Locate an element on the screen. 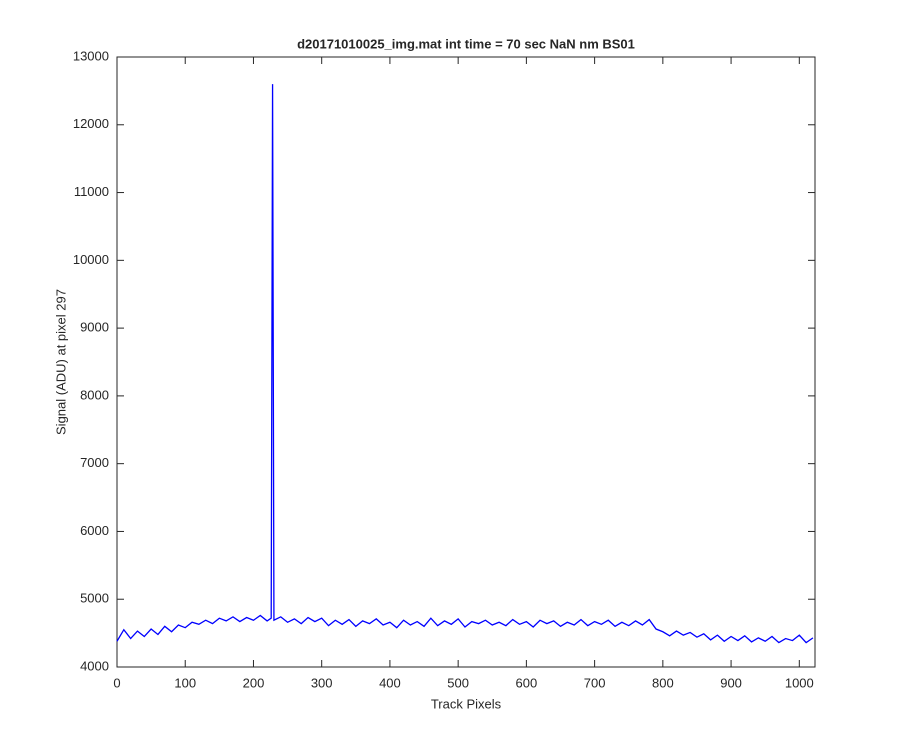 The width and height of the screenshot is (900, 750). y-tick-label: 4000 is located at coordinates (94, 665).